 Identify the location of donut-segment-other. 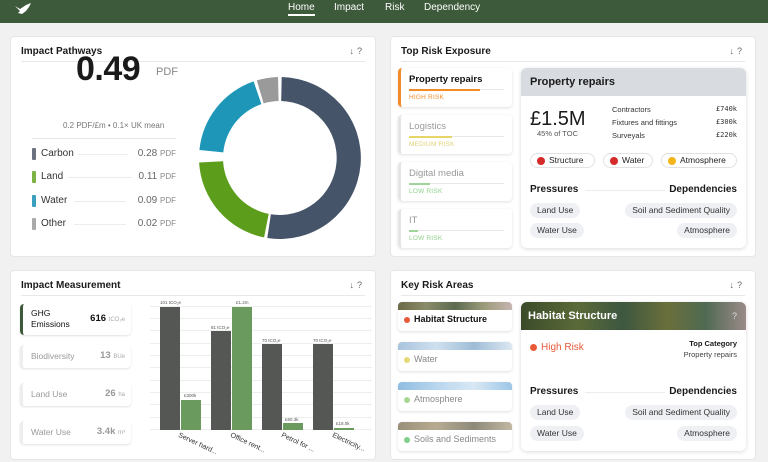
(267, 90).